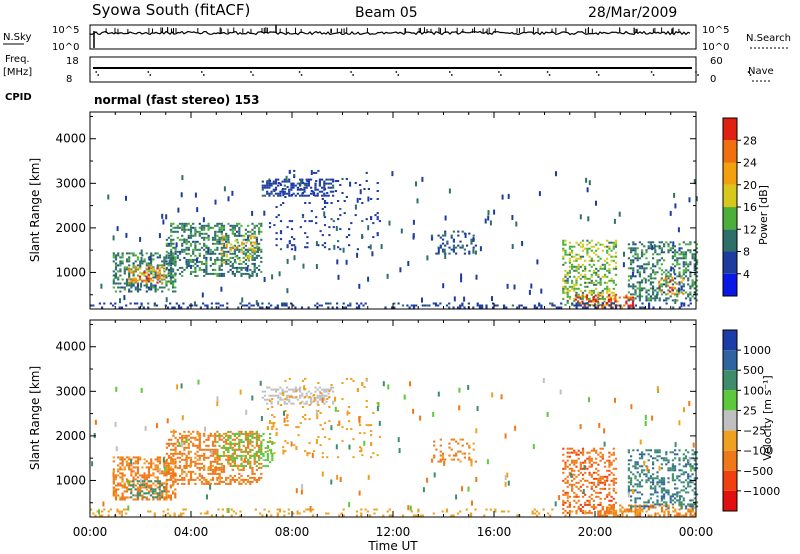  I want to click on power-colorbar-label: Power [dB], so click(763, 215).